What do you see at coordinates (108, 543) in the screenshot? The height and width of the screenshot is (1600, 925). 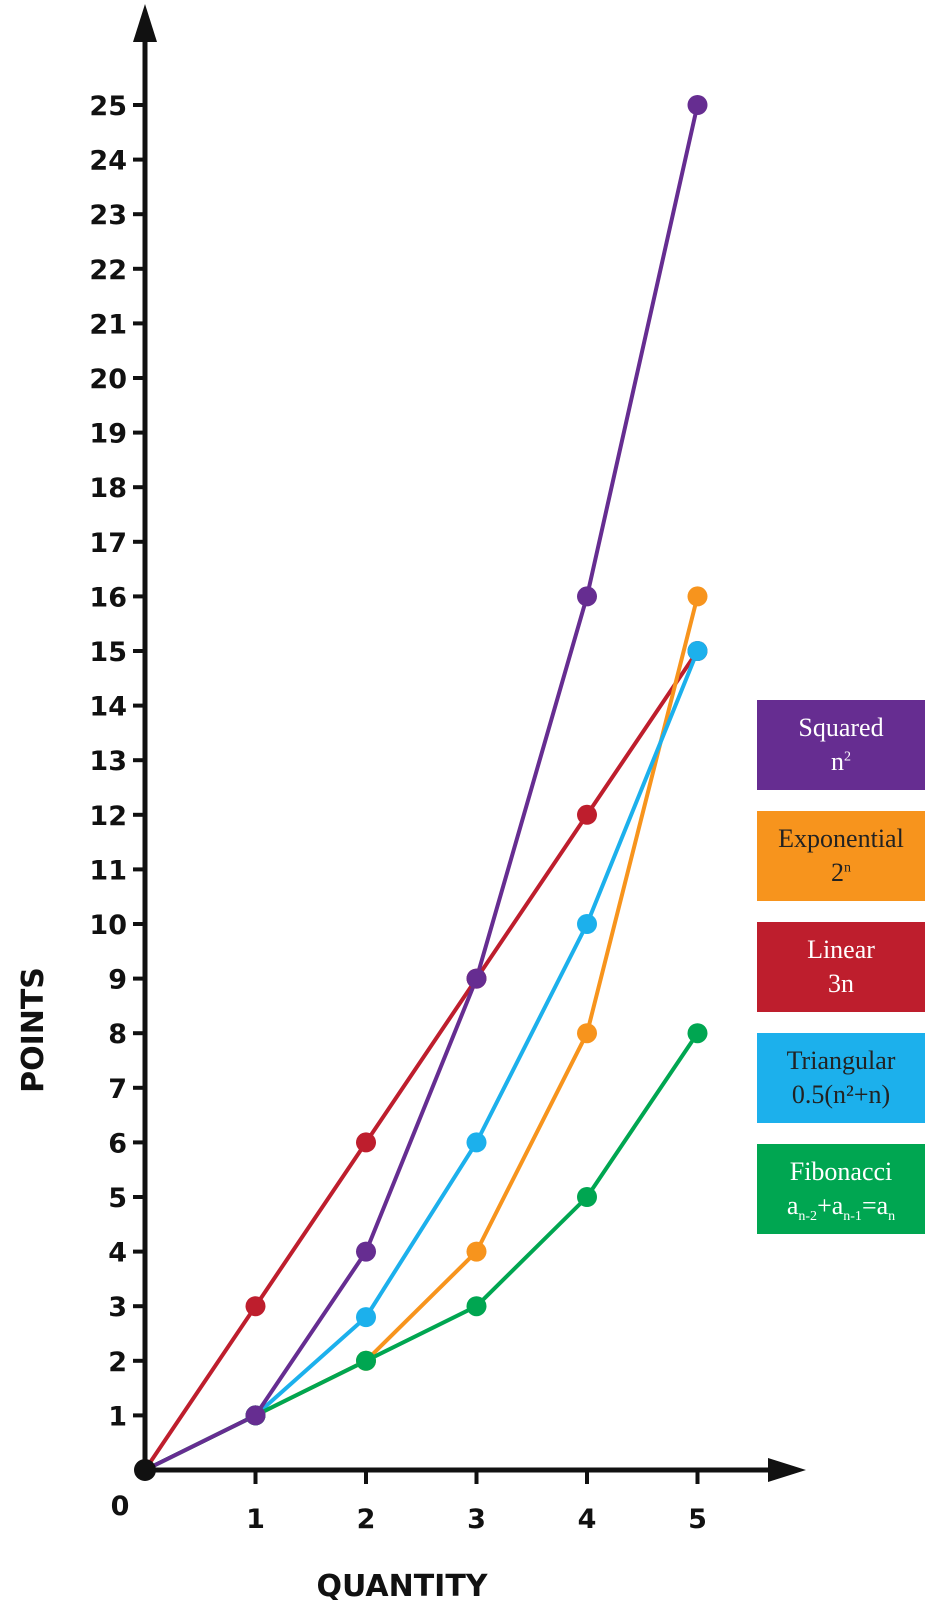 I see `y-tick-label: 17` at bounding box center [108, 543].